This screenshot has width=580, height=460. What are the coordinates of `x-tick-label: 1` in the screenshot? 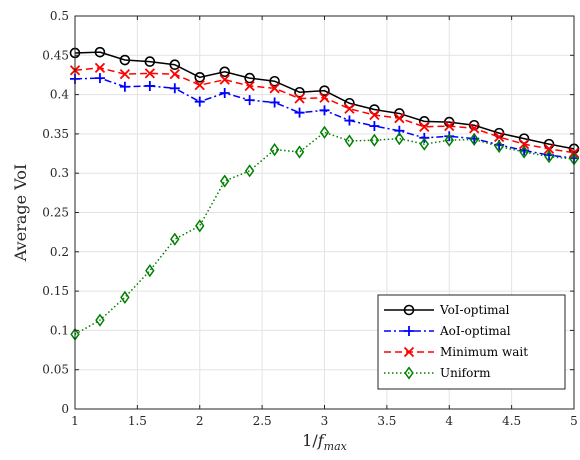 It's located at (75, 421).